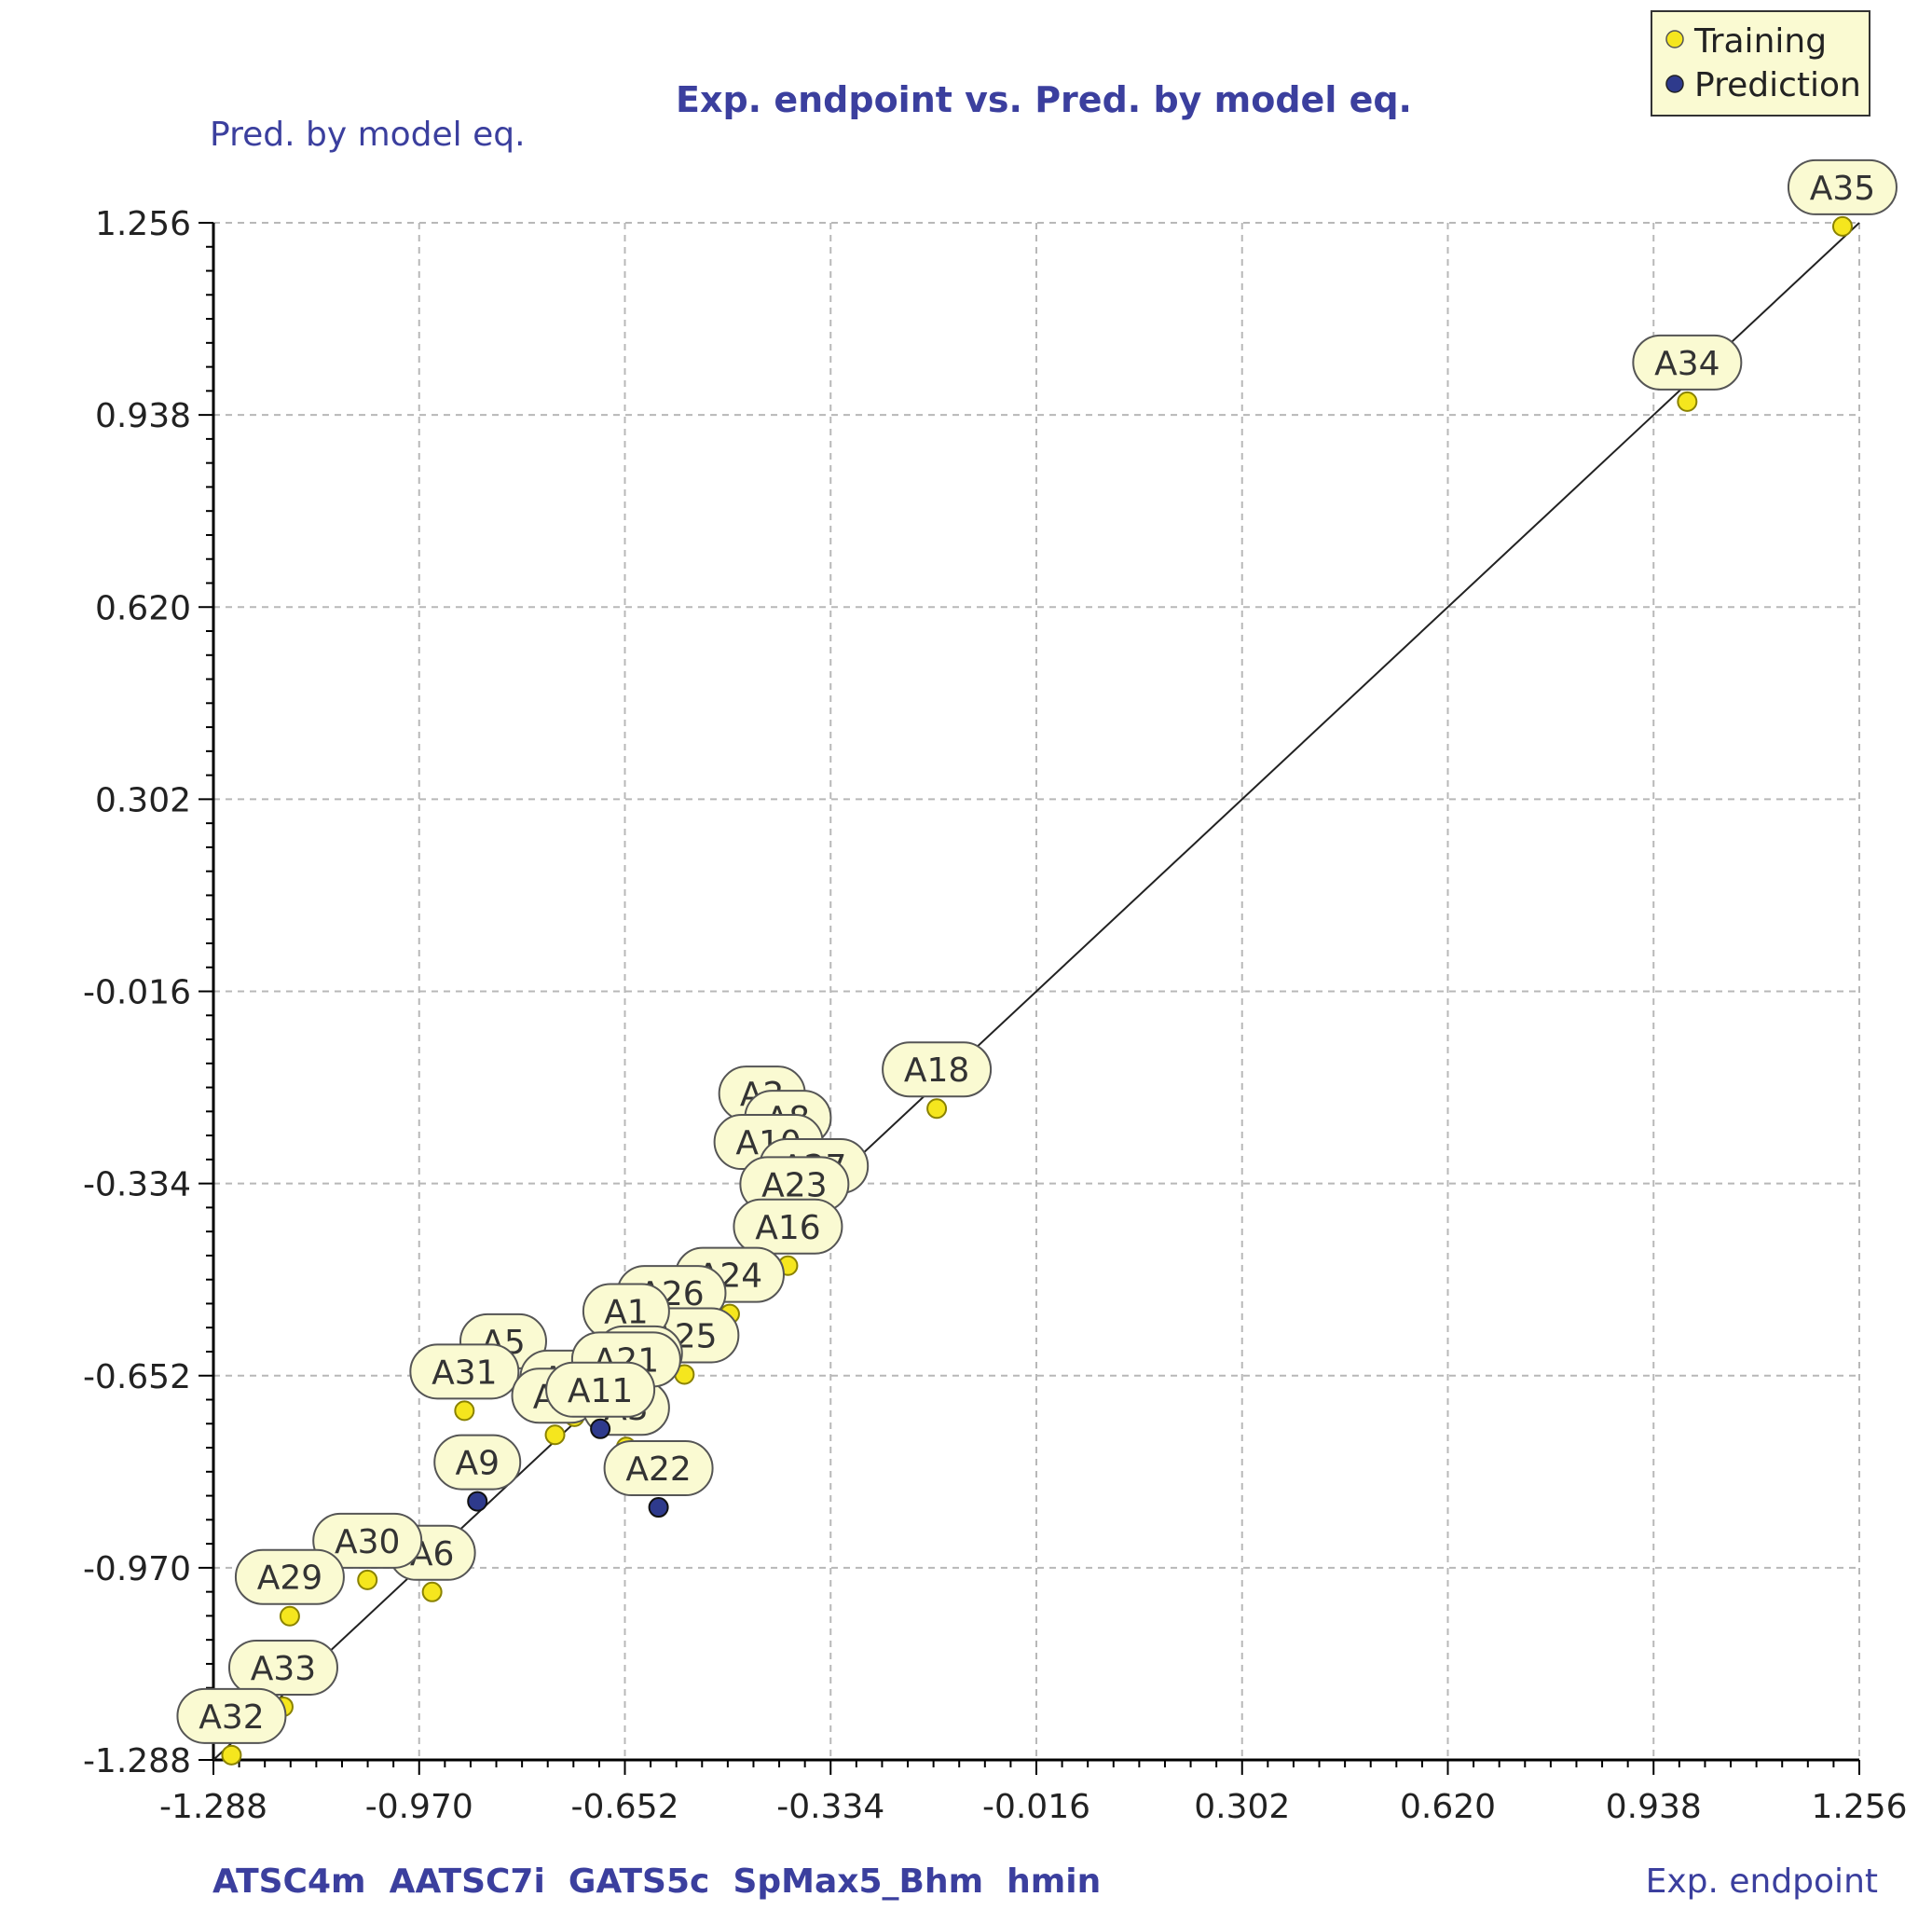 This screenshot has height=1924, width=1932. What do you see at coordinates (137, 1761) in the screenshot?
I see `y-tick-label: -1.288` at bounding box center [137, 1761].